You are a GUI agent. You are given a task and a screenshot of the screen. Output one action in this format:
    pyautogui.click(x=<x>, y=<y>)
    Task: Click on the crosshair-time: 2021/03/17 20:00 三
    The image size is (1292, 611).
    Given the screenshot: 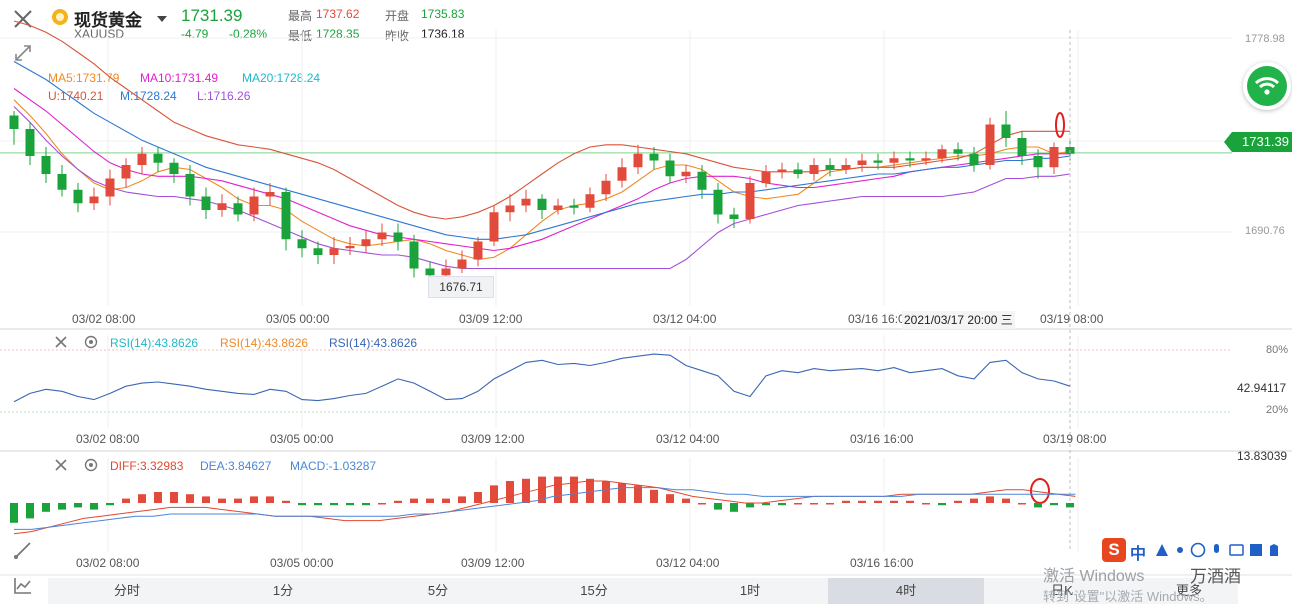 What is the action you would take?
    pyautogui.click(x=958, y=320)
    